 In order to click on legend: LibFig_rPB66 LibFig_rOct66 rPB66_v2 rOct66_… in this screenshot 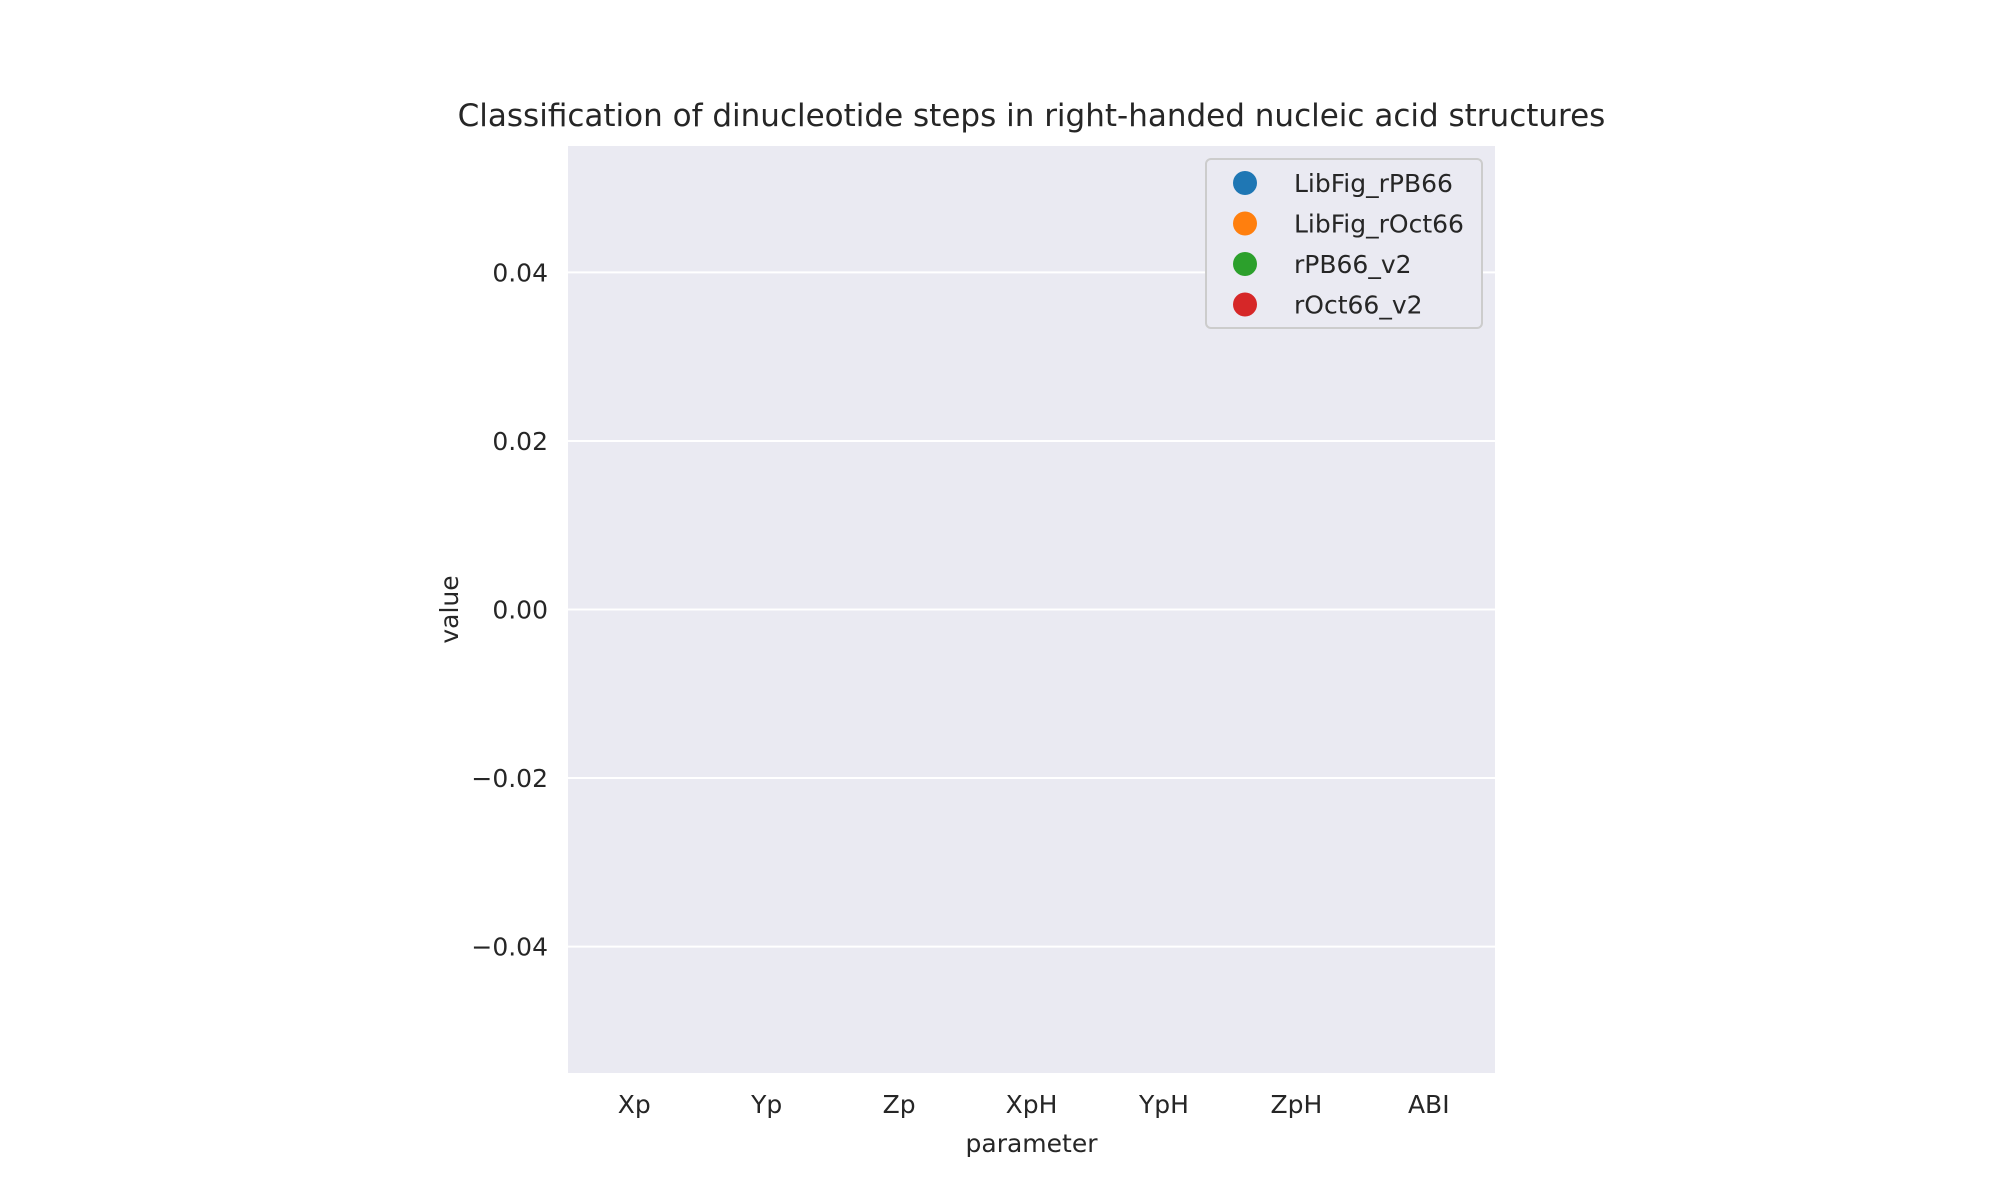, I will do `click(1344, 243)`.